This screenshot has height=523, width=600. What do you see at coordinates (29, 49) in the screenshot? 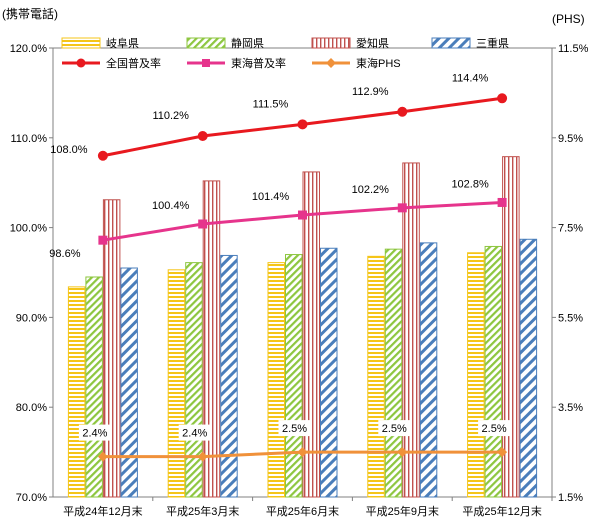
I see `left-tick-label: 120.0%` at bounding box center [29, 49].